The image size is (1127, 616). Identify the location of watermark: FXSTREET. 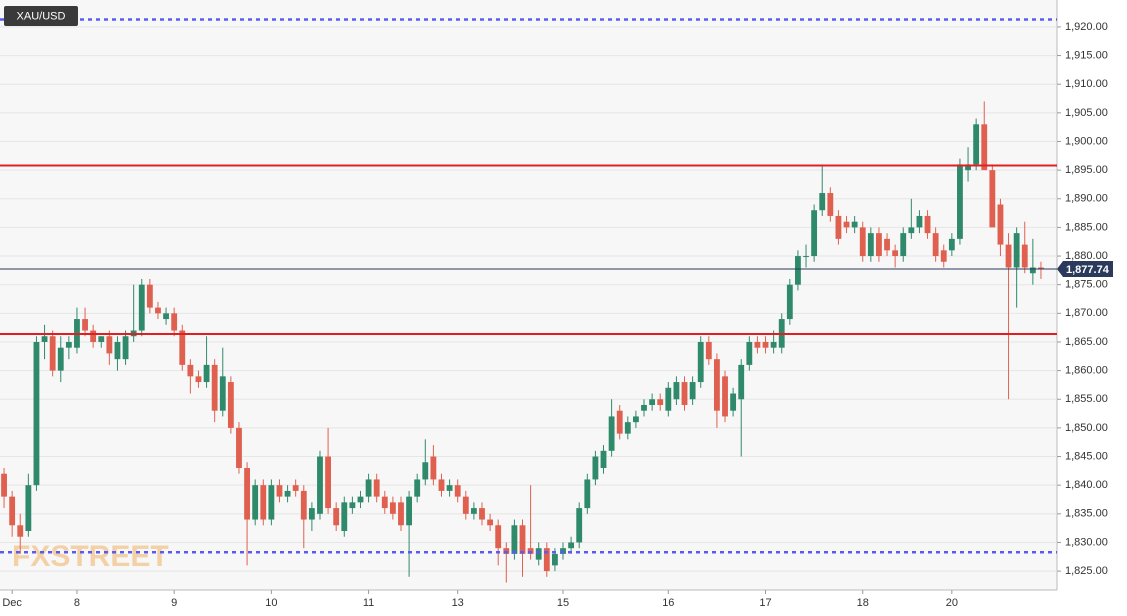
(90, 556).